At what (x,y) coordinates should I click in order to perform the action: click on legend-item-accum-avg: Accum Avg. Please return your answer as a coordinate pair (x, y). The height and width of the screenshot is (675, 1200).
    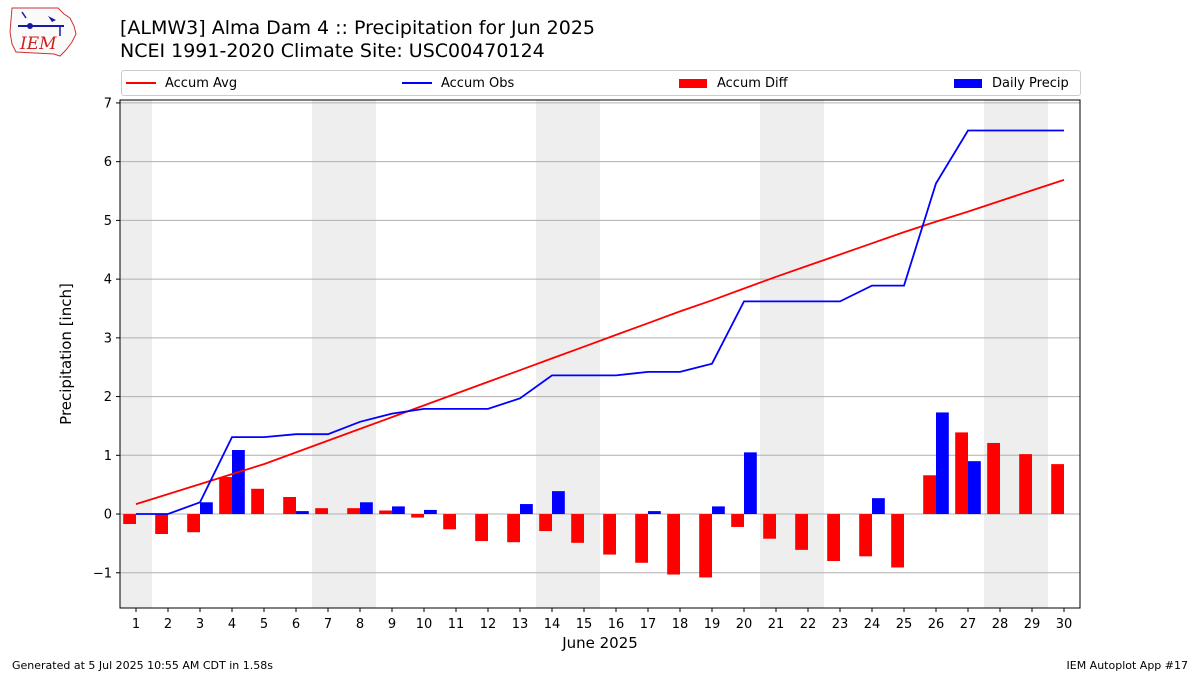
    Looking at the image, I should click on (181, 83).